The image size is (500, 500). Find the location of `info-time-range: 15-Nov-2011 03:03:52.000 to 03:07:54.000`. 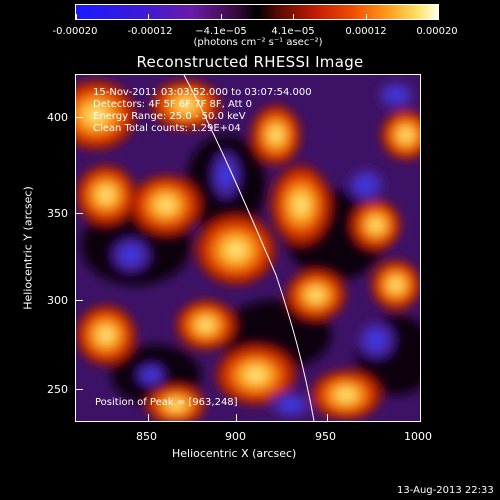

info-time-range: 15-Nov-2011 03:03:52.000 to 03:07:54.000 is located at coordinates (202, 92).